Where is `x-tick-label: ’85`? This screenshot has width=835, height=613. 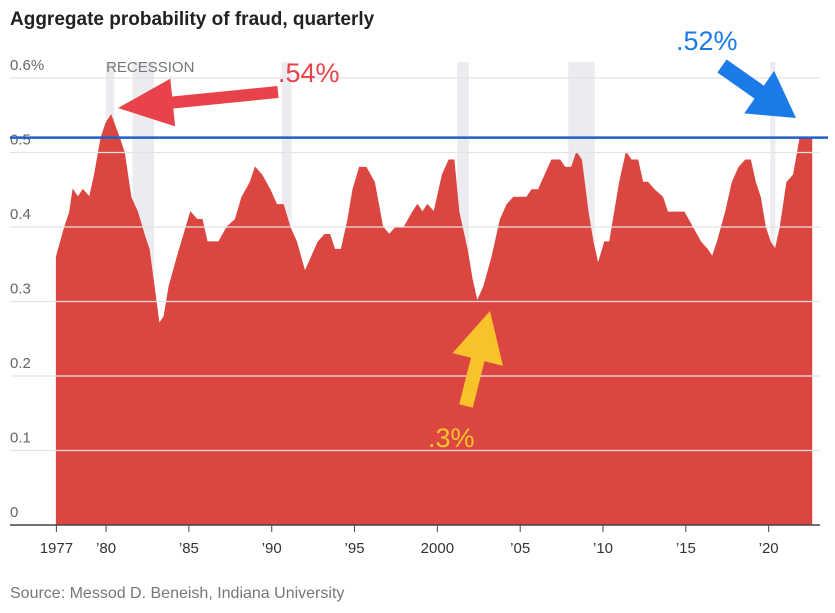
x-tick-label: ’85 is located at coordinates (189, 548).